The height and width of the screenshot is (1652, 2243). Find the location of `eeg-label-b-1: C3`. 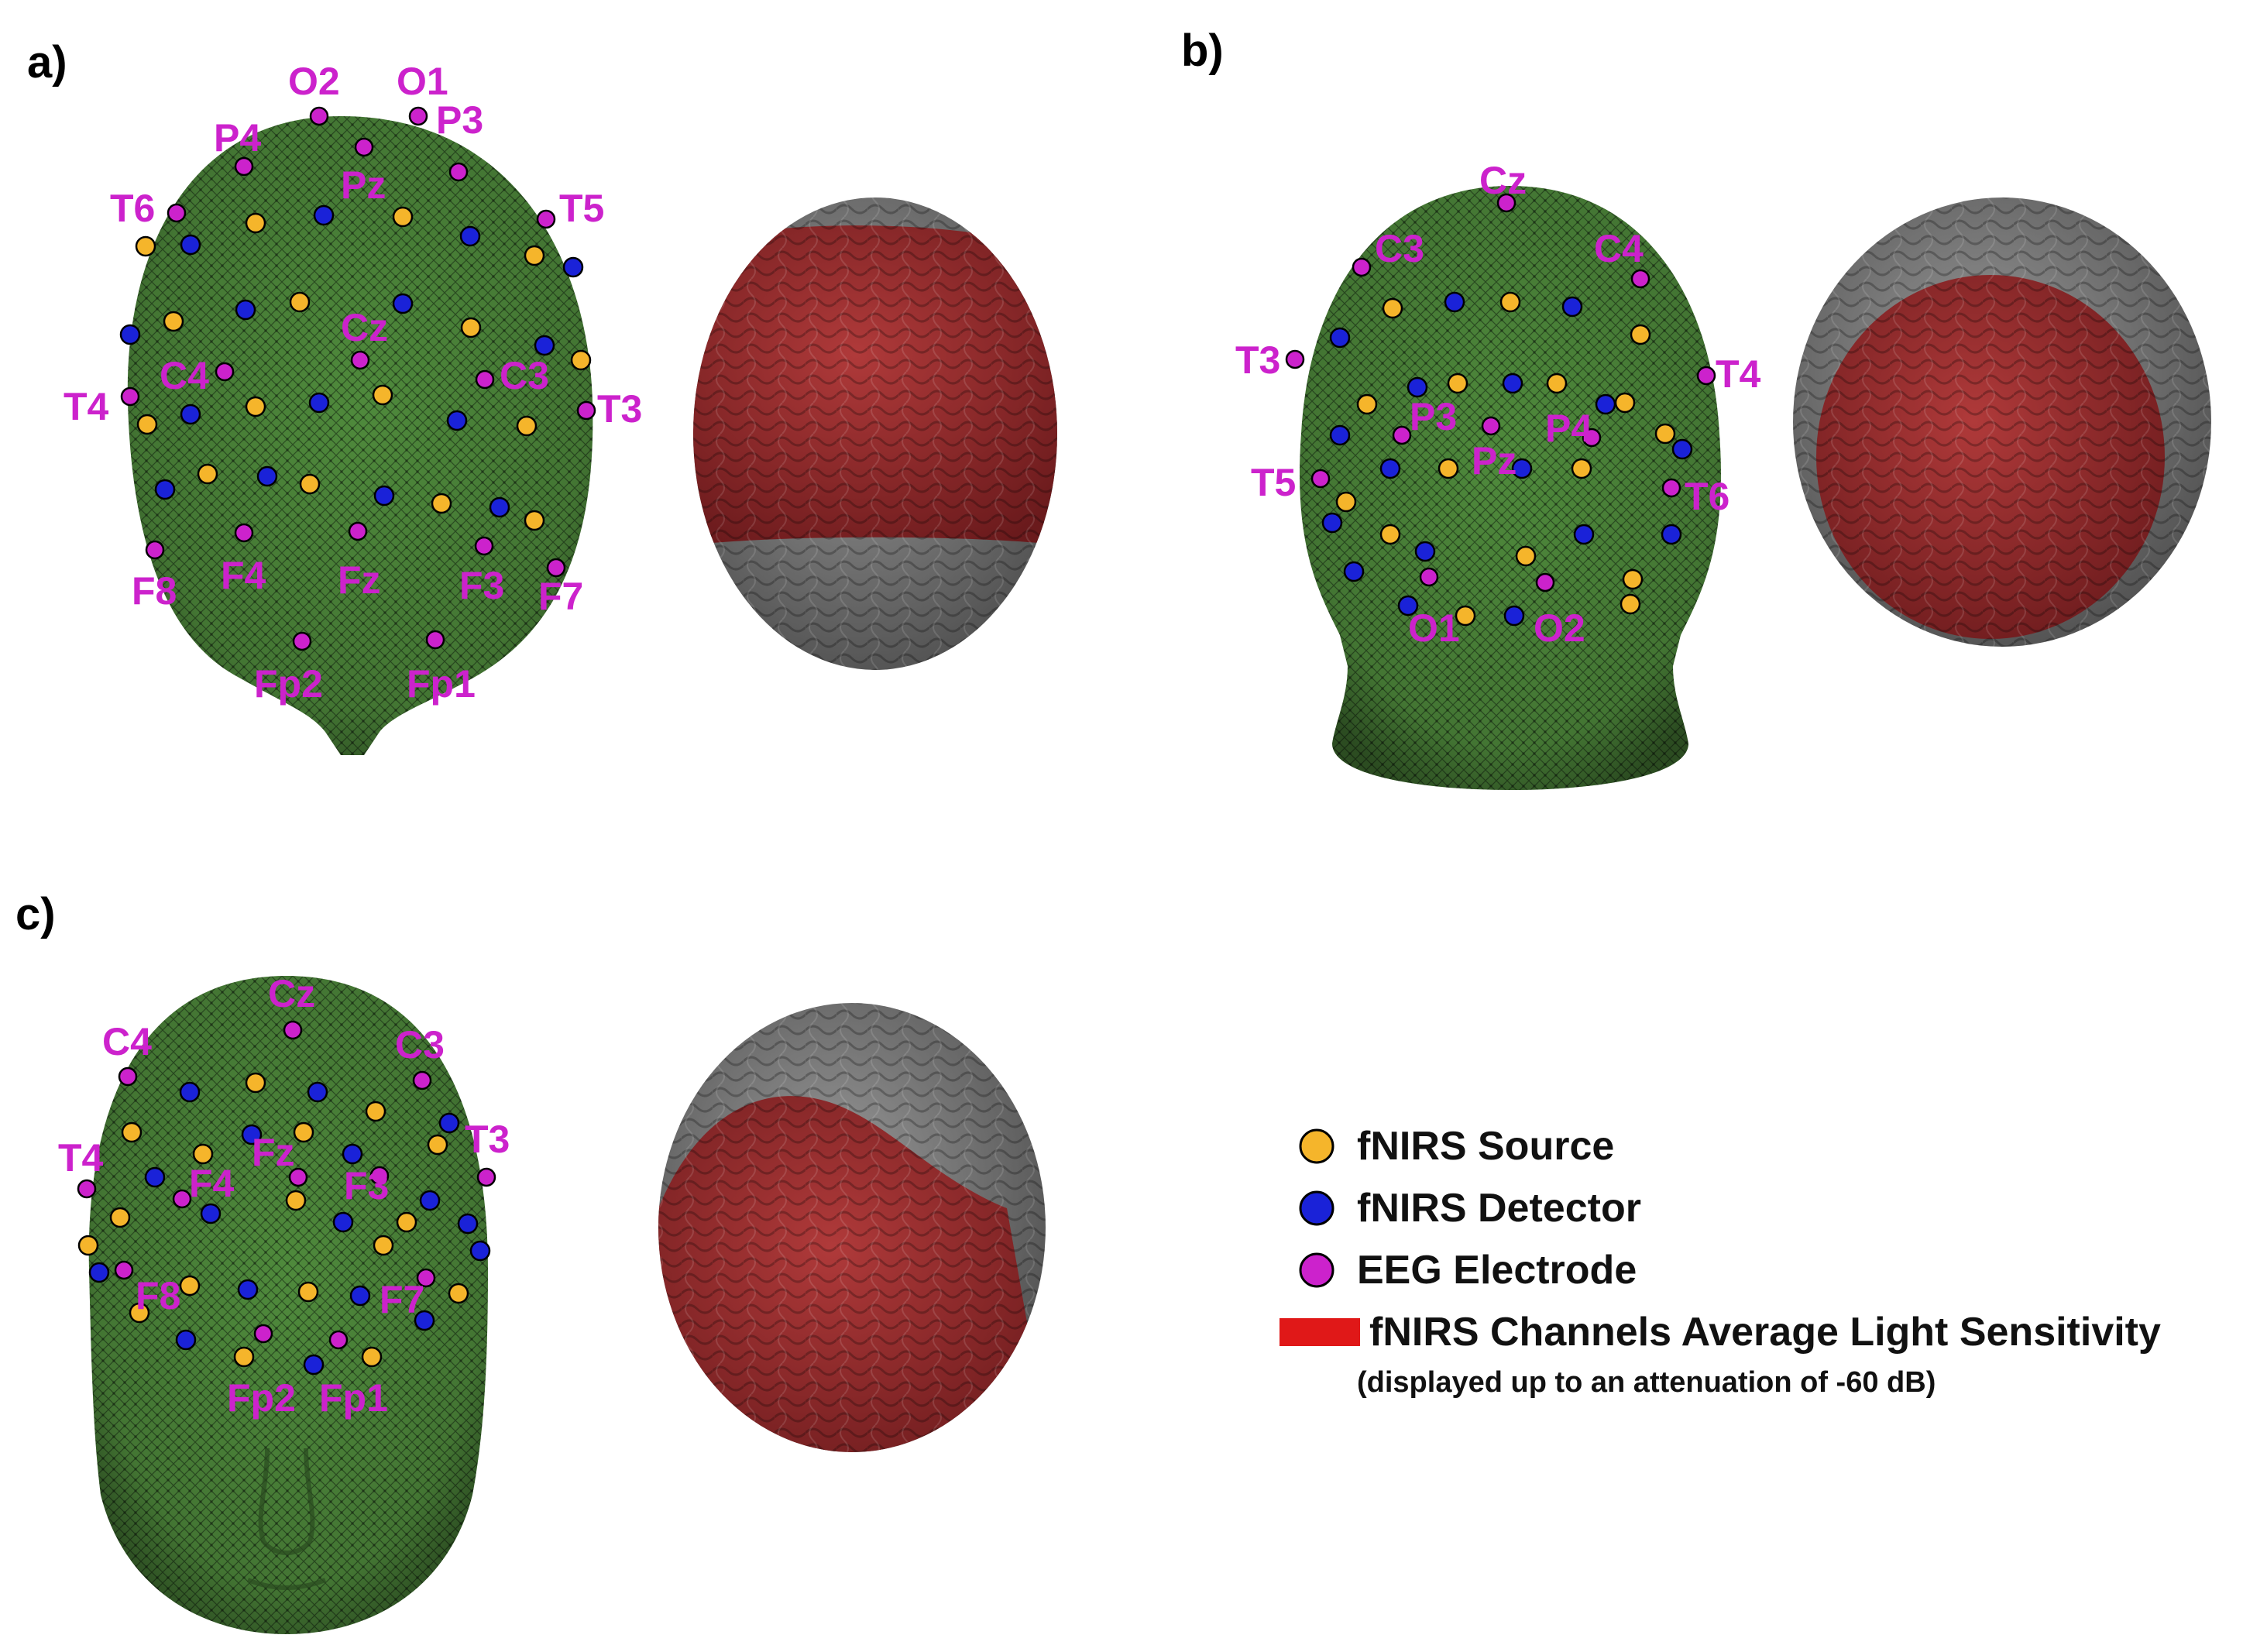

eeg-label-b-1: C3 is located at coordinates (1399, 248).